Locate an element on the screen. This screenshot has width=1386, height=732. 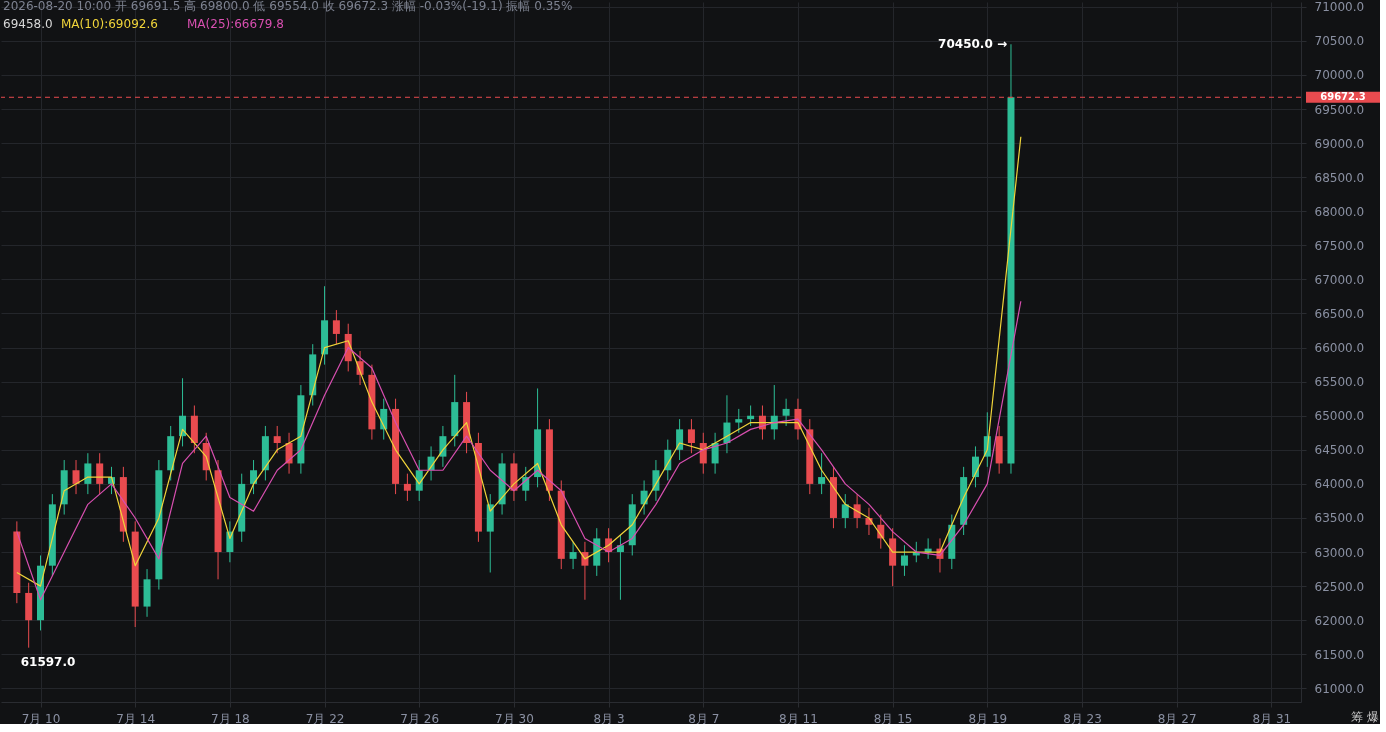
x-tick-label: 8月 19 is located at coordinates (988, 718).